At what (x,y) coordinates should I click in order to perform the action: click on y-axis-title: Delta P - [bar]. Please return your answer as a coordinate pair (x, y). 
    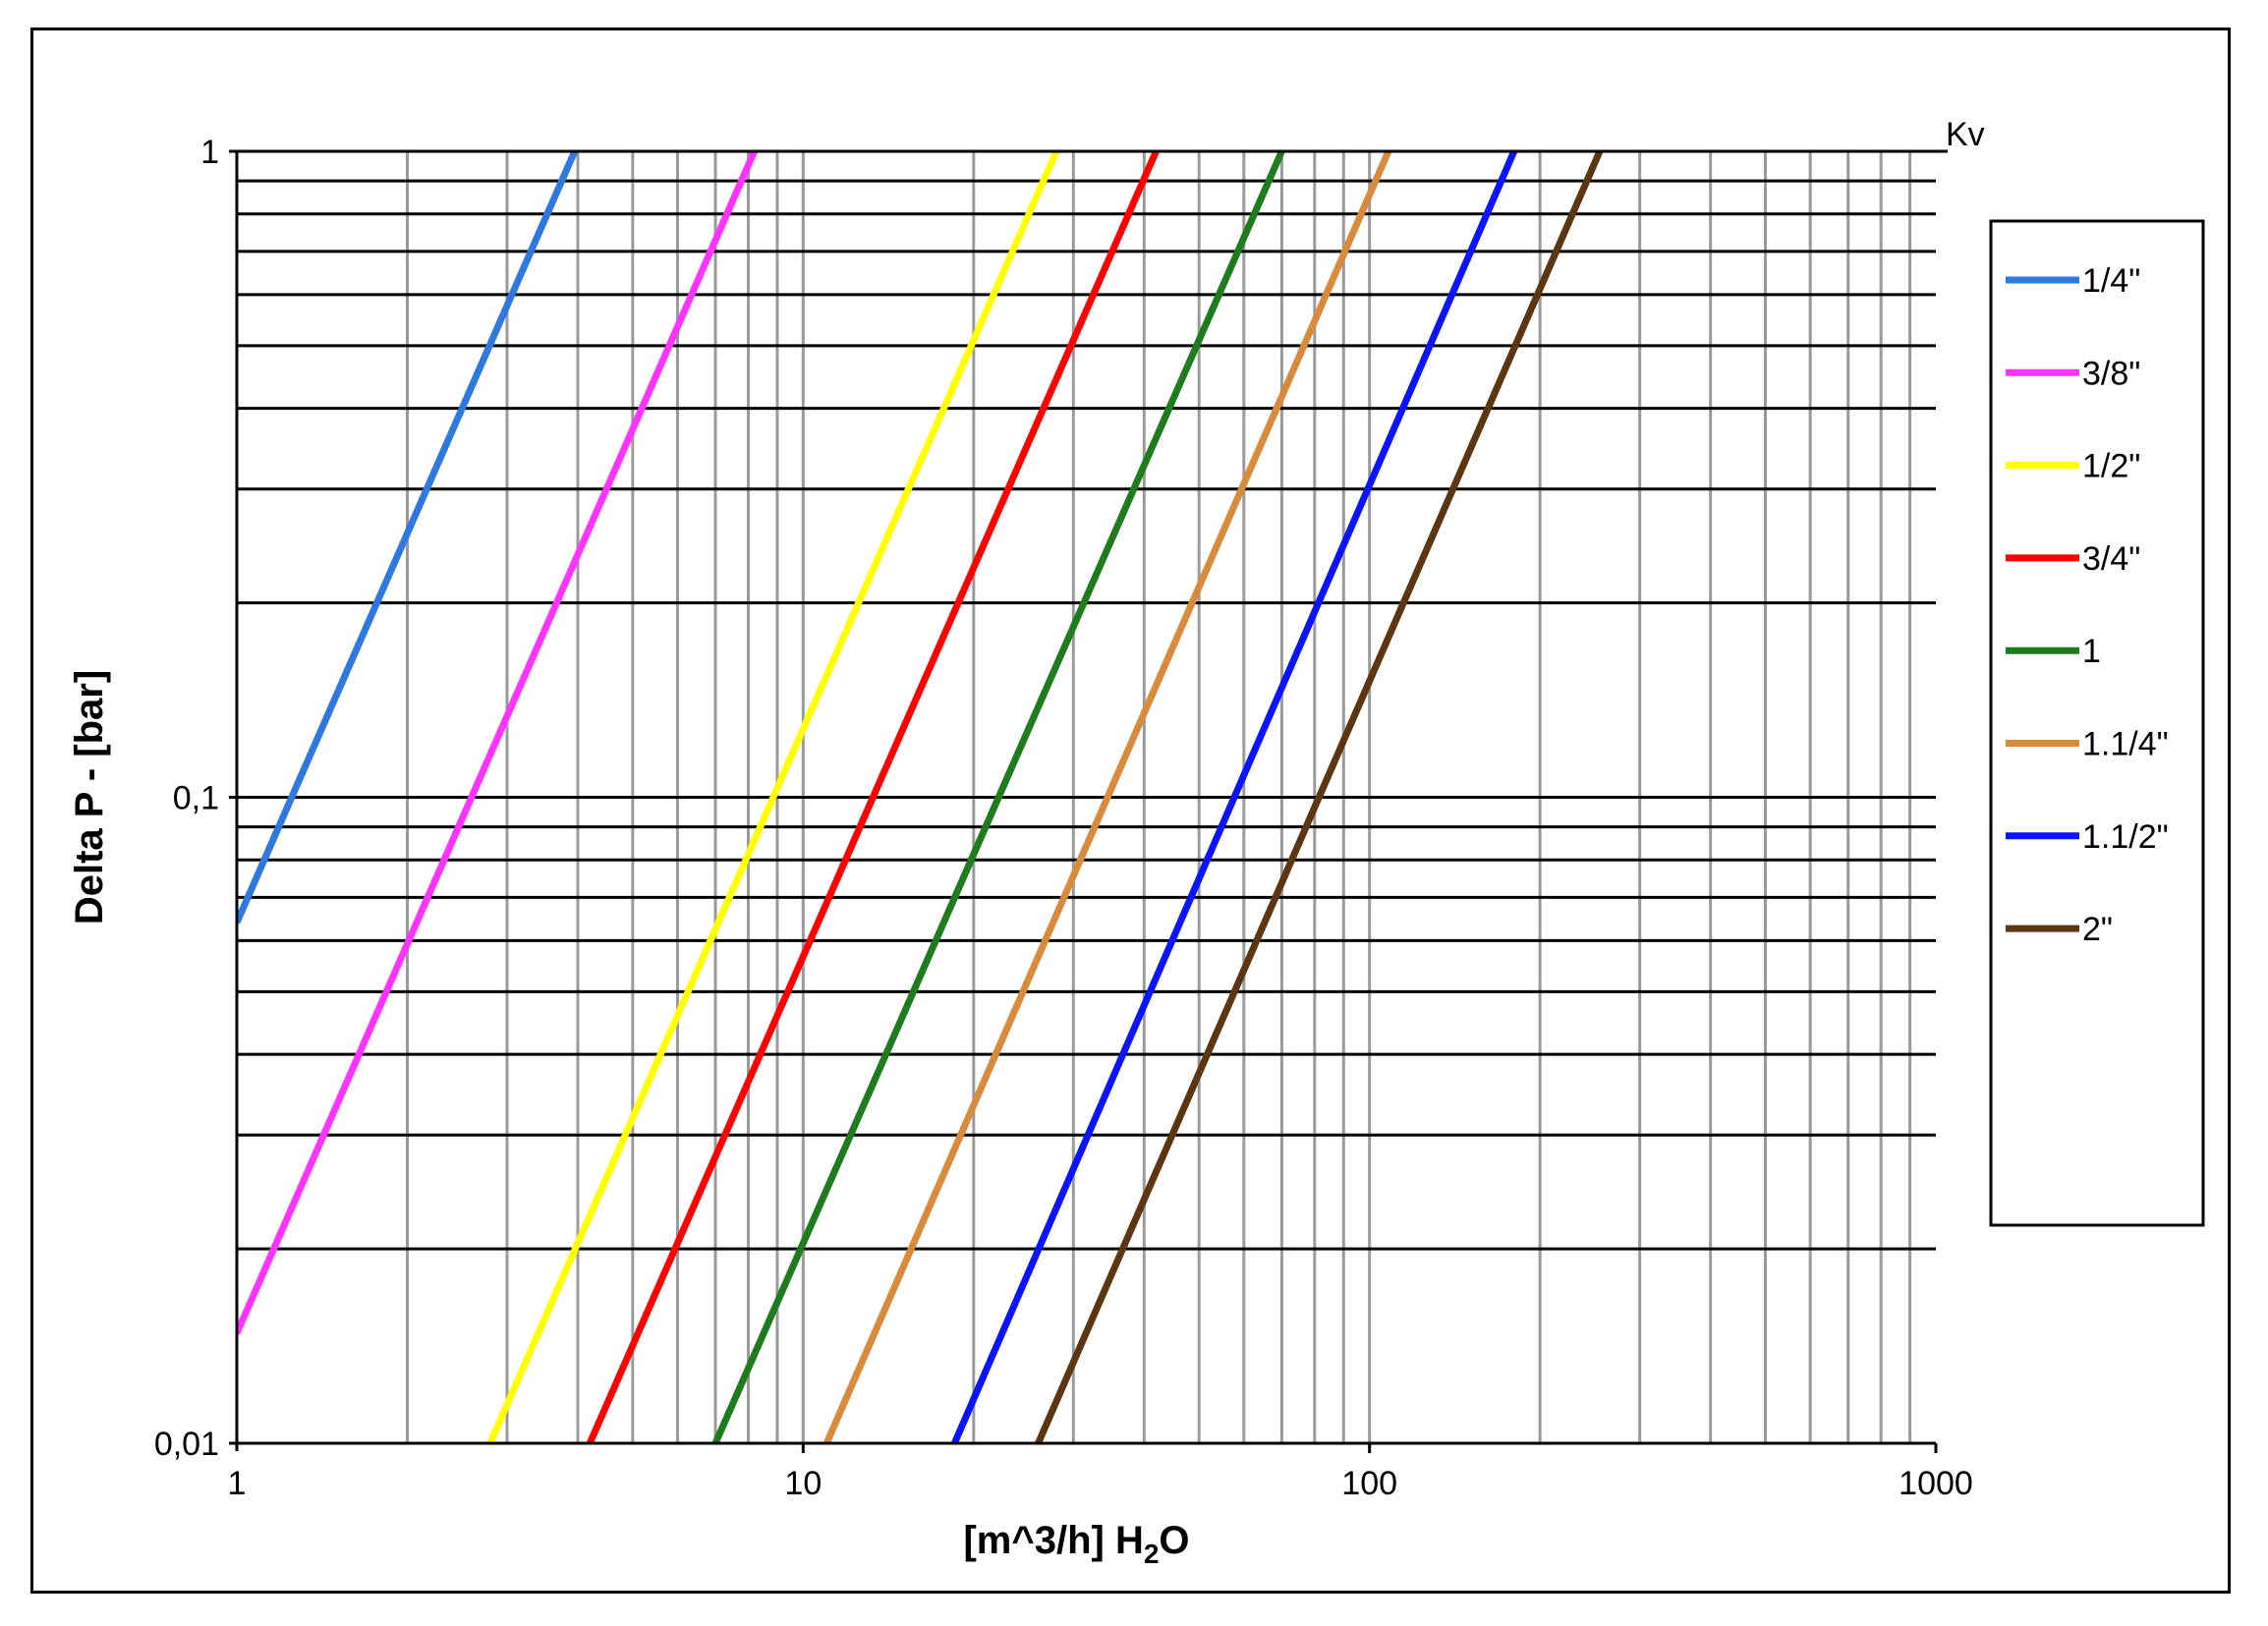
    Looking at the image, I should click on (90, 797).